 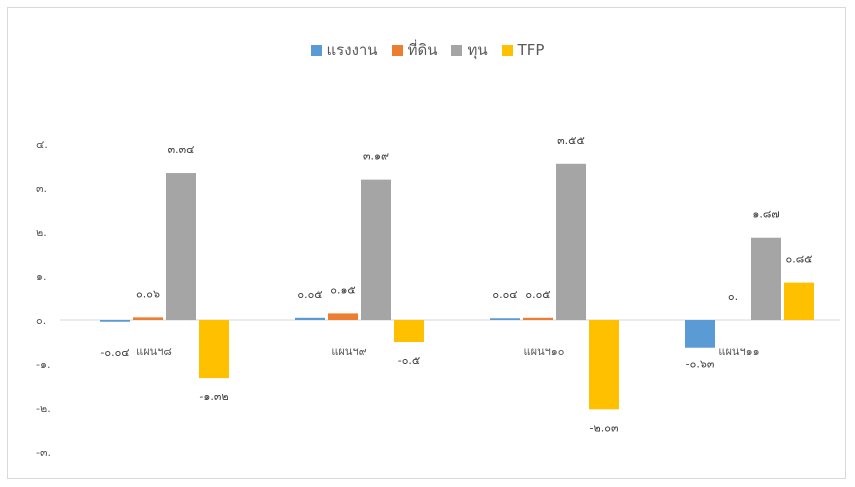 What do you see at coordinates (41, 232) in the screenshot?
I see `y-tick-label: ๒.` at bounding box center [41, 232].